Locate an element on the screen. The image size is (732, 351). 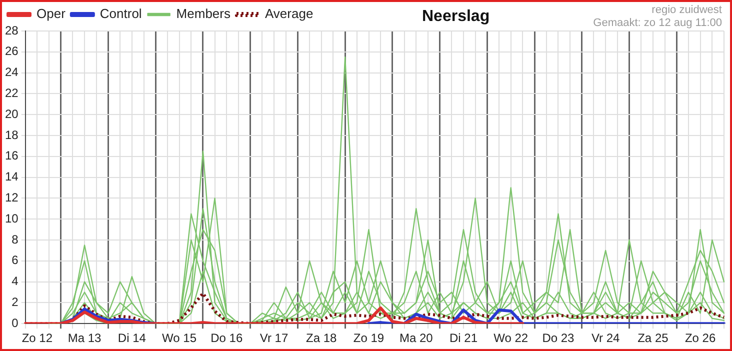
y-tick-label: 16 is located at coordinates (11, 155).